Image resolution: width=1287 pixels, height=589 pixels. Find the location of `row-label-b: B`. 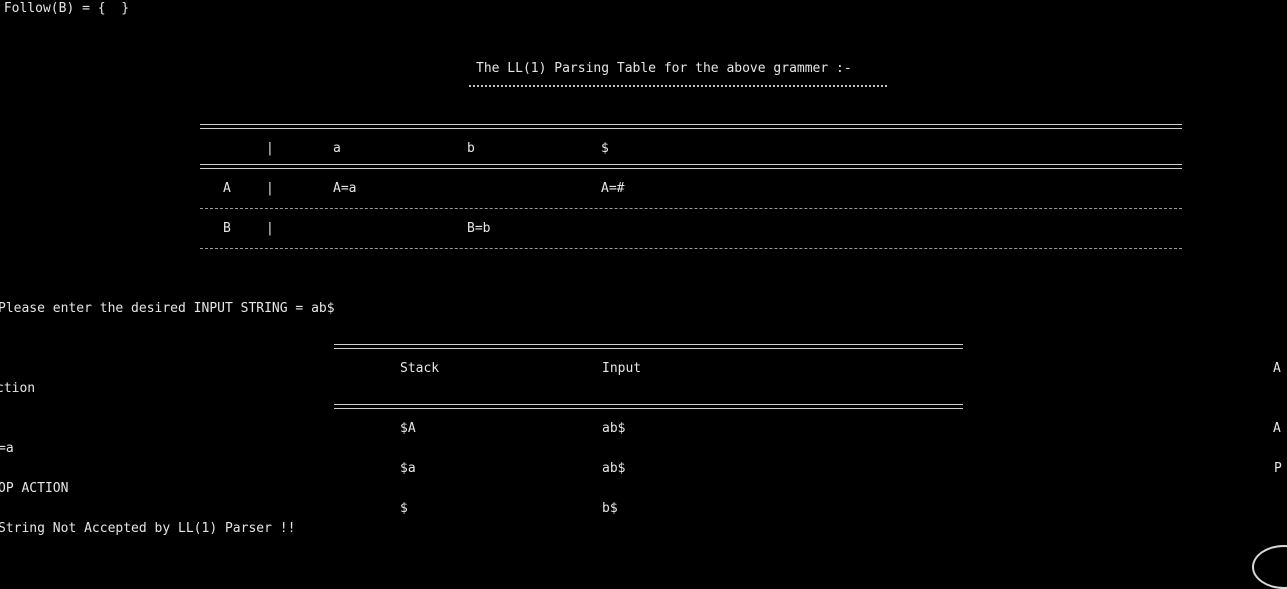

row-label-b: B is located at coordinates (227, 228).